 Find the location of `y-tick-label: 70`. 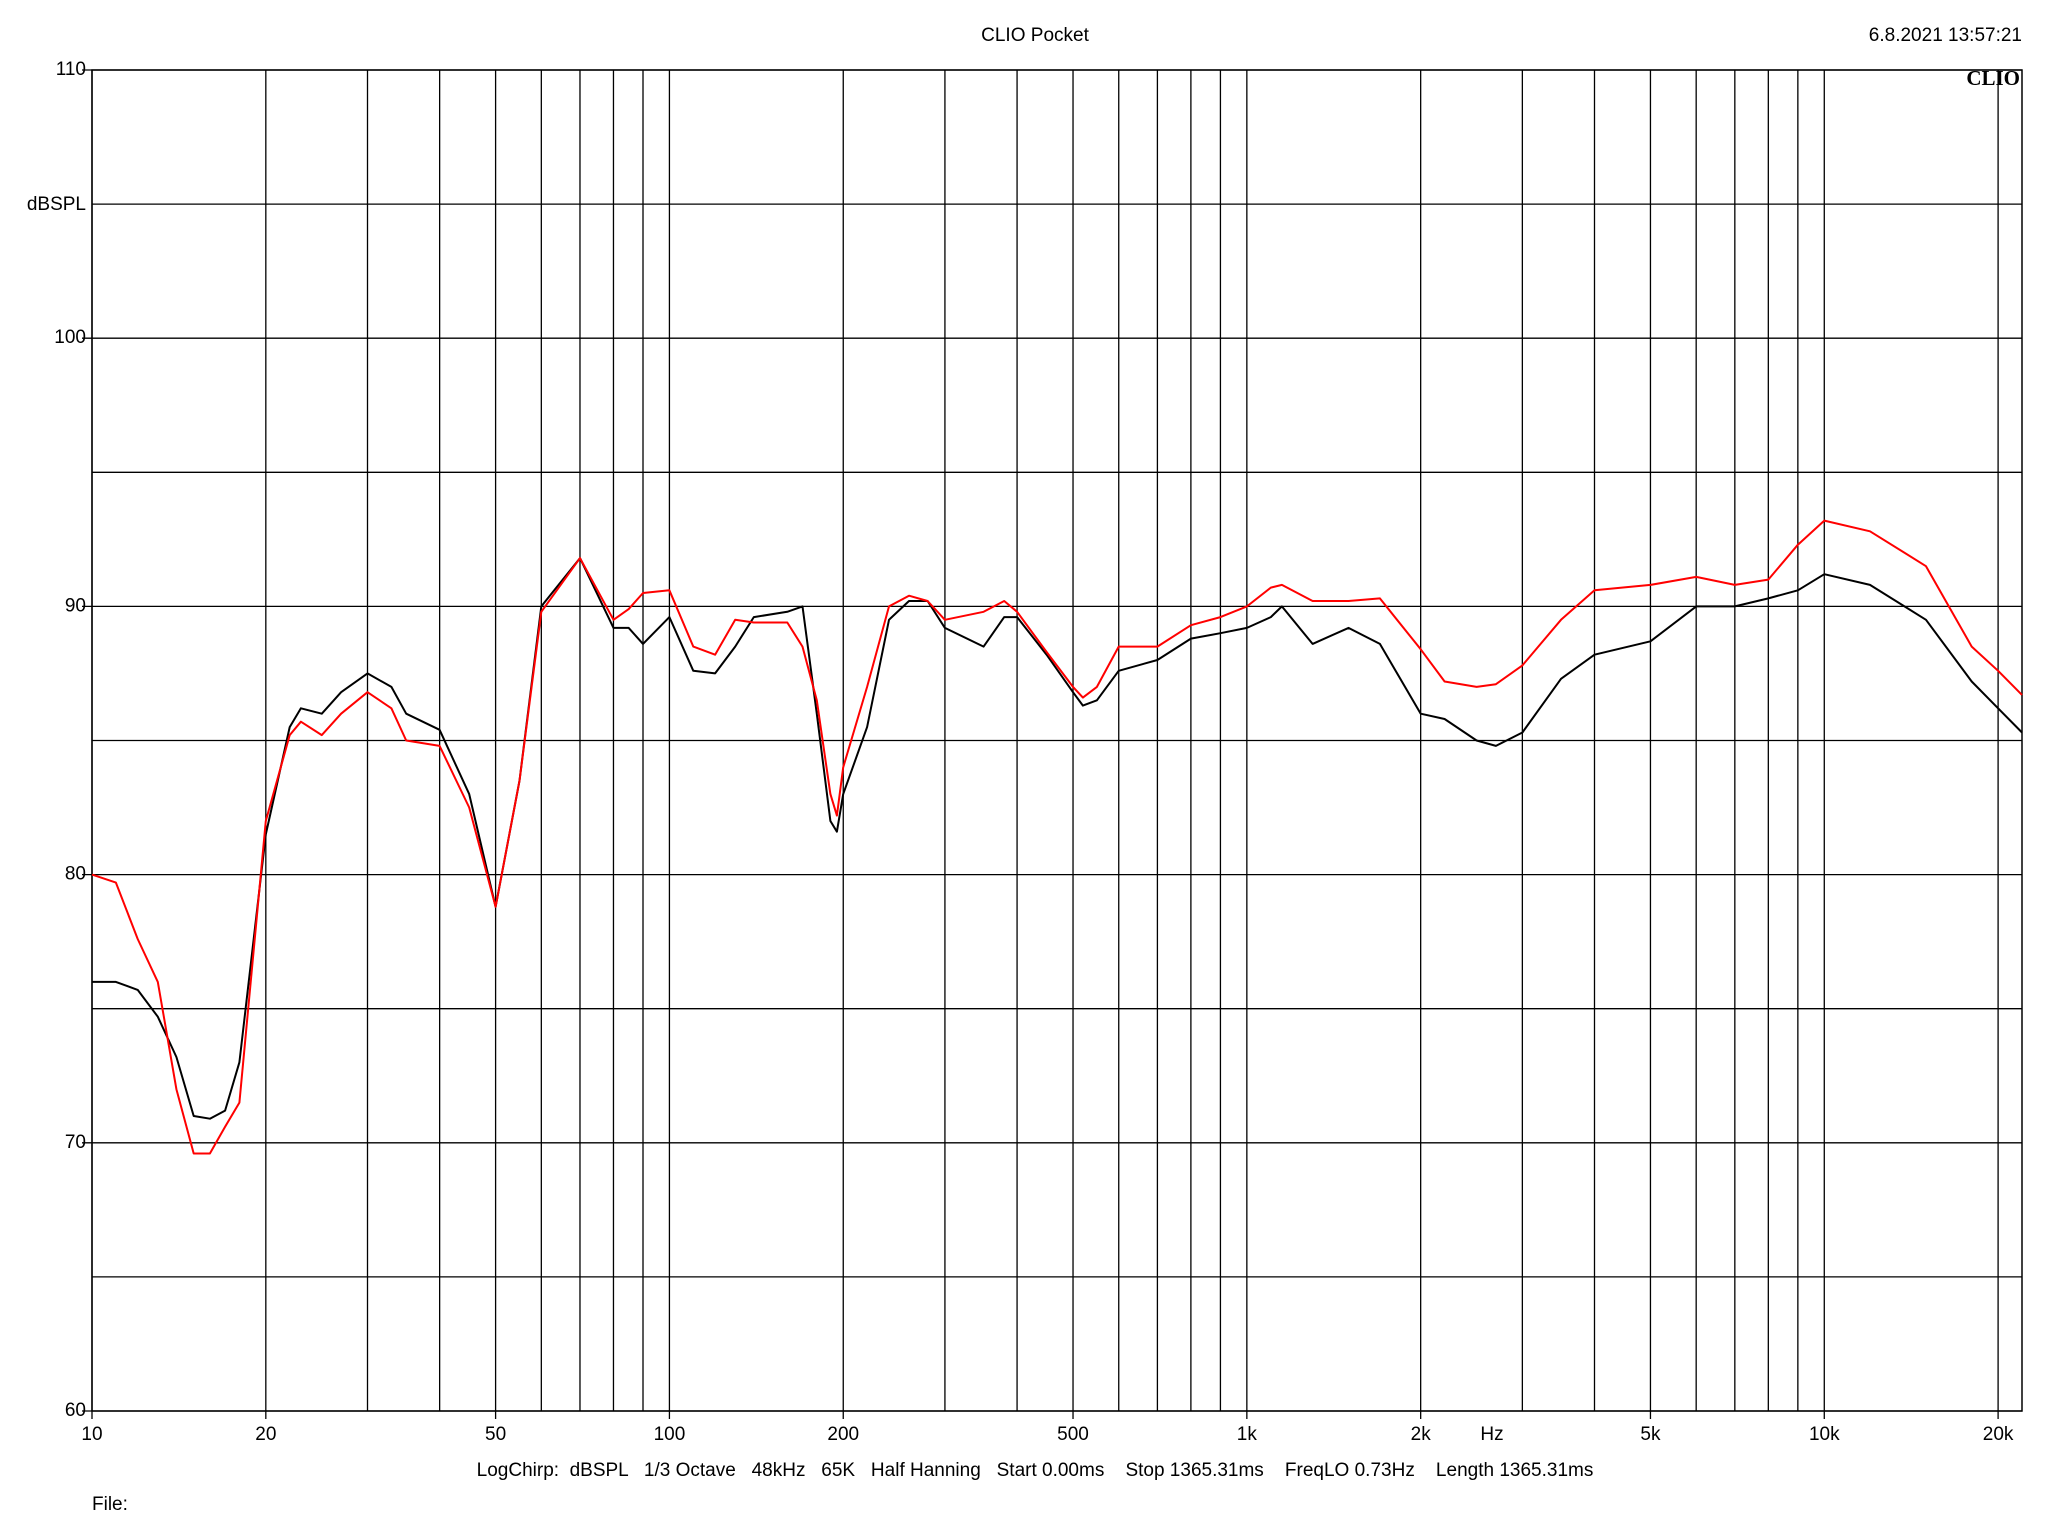

y-tick-label: 70 is located at coordinates (75, 1142).